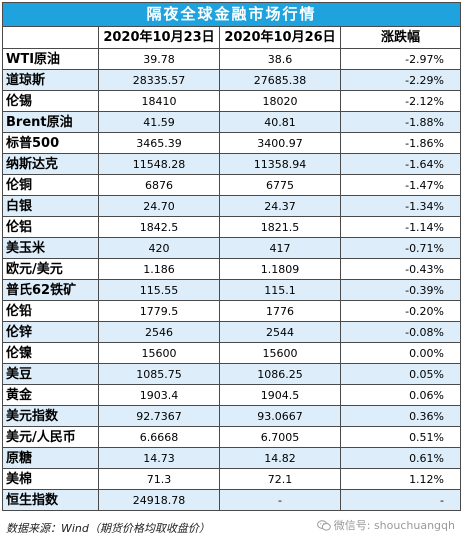 Image resolution: width=463 pixels, height=542 pixels. What do you see at coordinates (232, 311) in the screenshot?
I see `table-row: 伦铅 1779.5 1776 -0.20%` at bounding box center [232, 311].